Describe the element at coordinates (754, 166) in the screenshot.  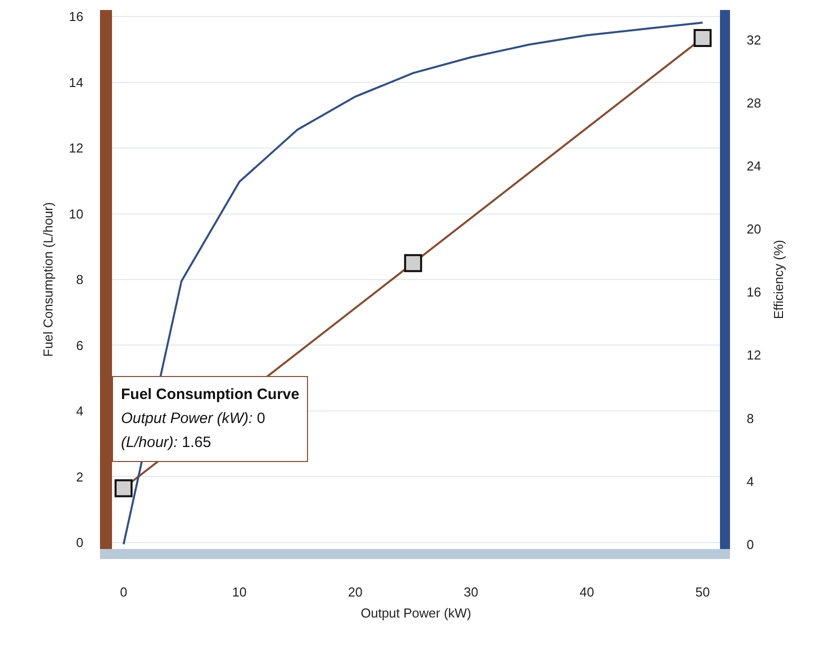
I see `y2-tick-label: 24` at that location.